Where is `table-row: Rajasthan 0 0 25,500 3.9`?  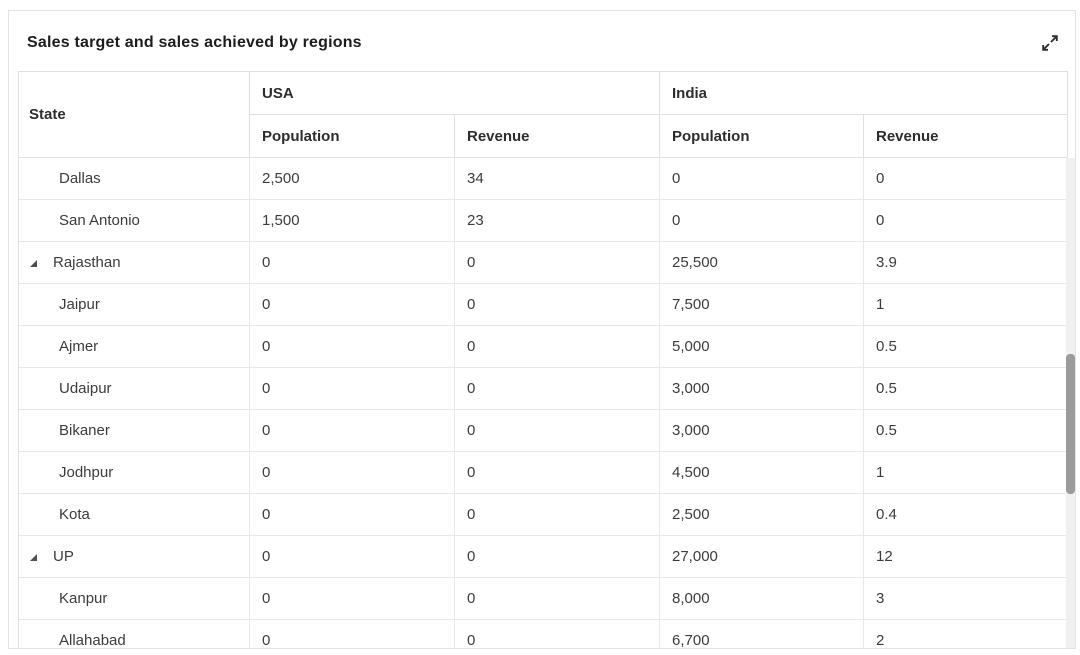 table-row: Rajasthan 0 0 25,500 3.9 is located at coordinates (543, 263).